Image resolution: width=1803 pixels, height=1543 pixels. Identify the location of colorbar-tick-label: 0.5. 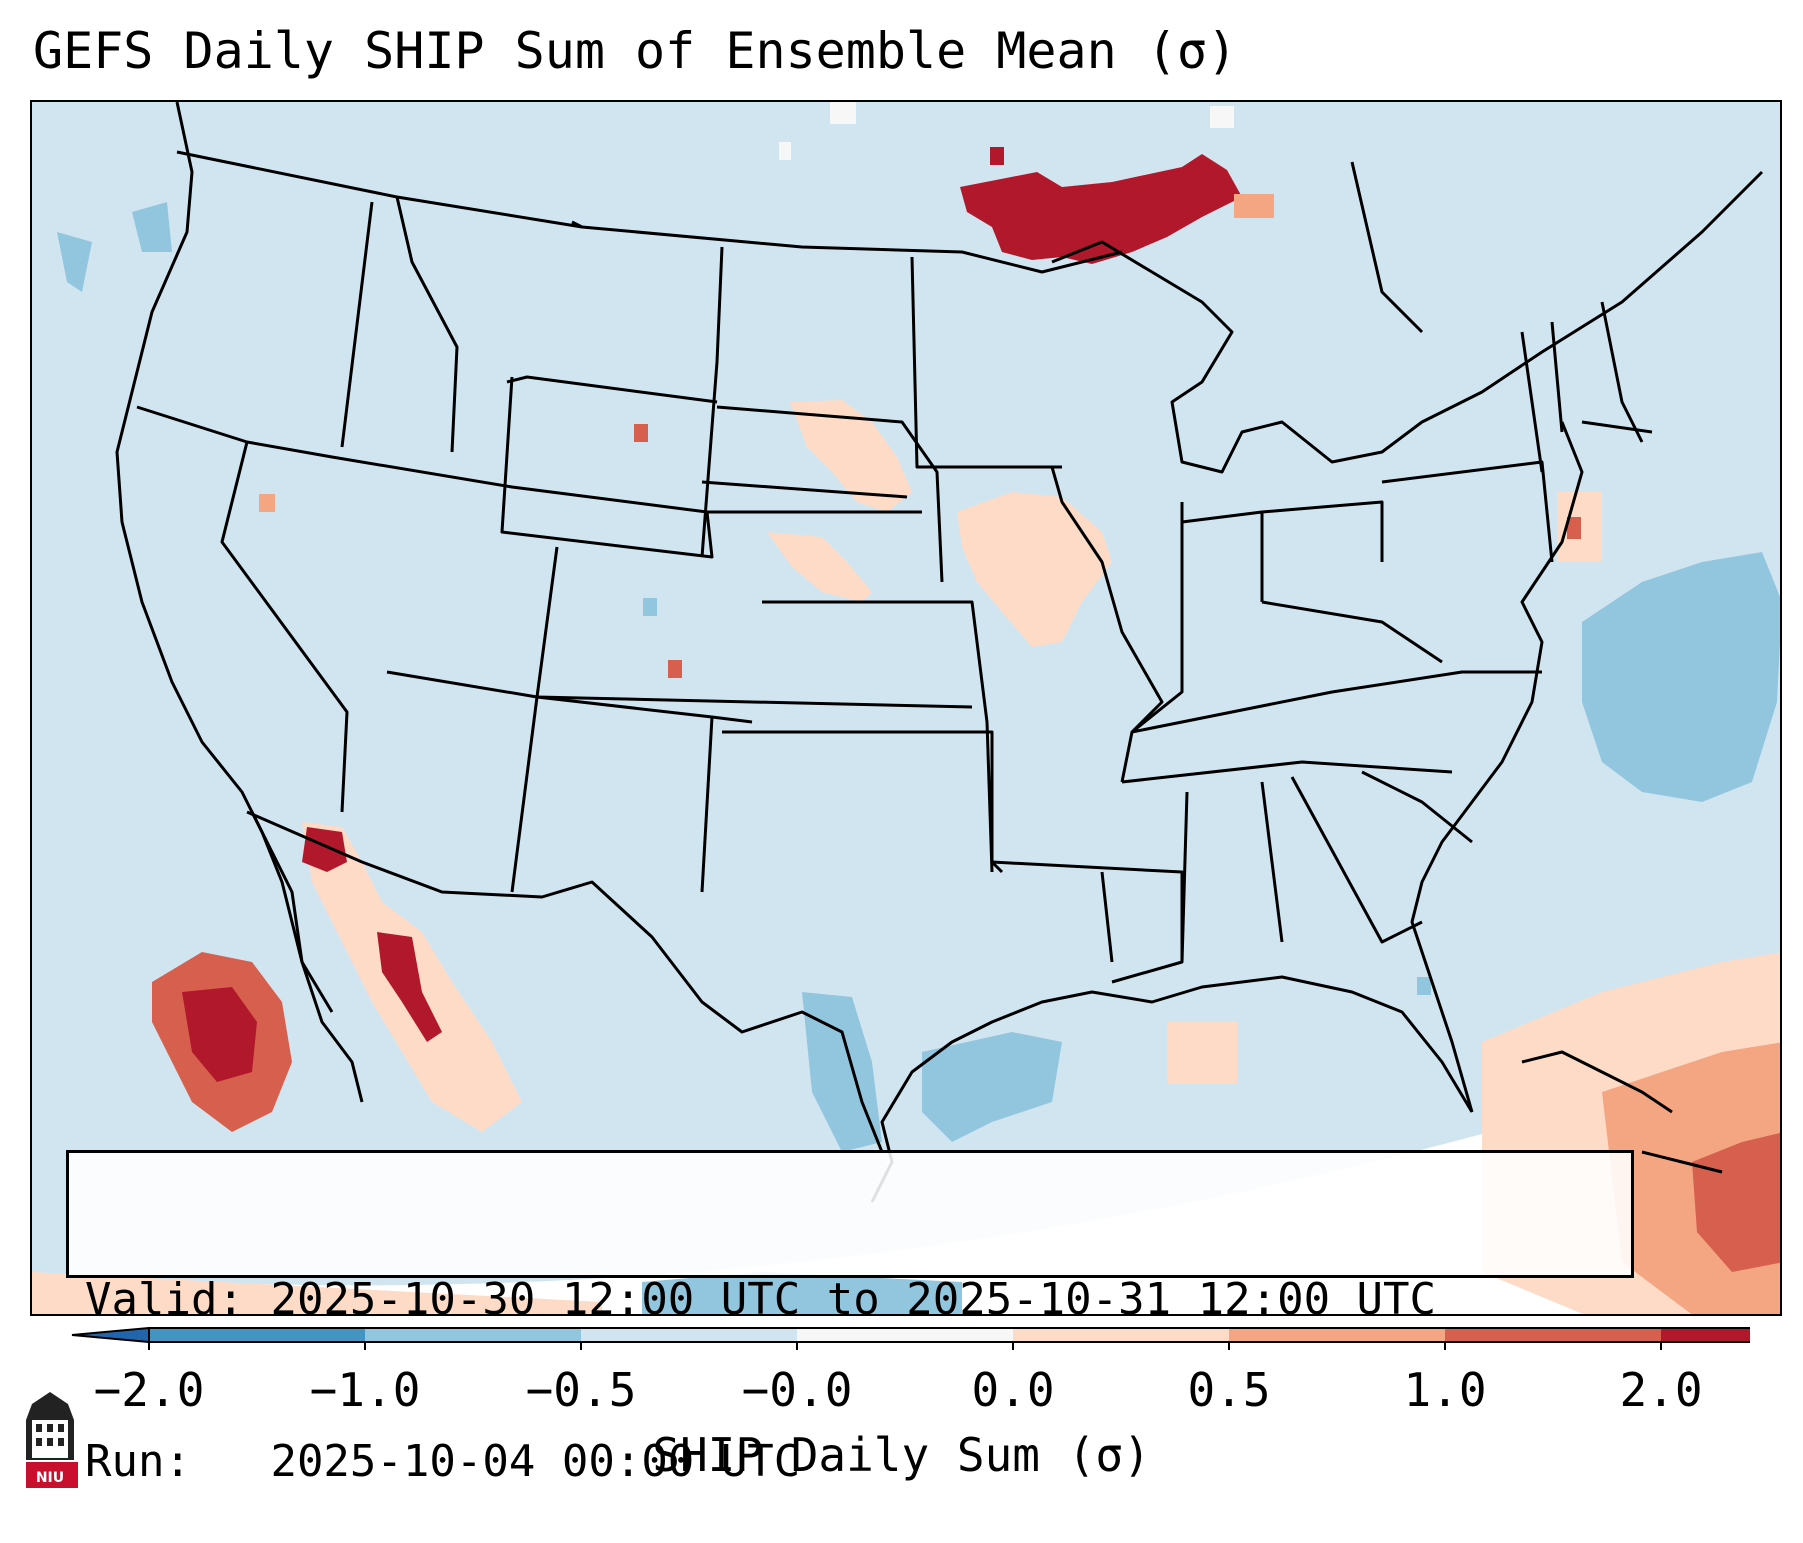
(1229, 1390).